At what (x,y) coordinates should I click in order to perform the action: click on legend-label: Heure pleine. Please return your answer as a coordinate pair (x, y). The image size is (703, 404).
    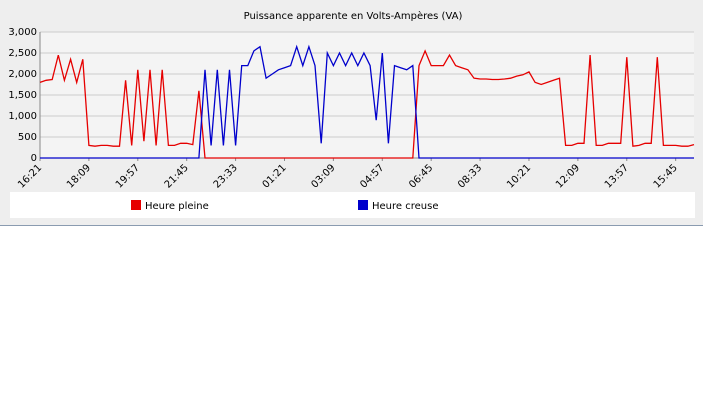
    Looking at the image, I should click on (177, 206).